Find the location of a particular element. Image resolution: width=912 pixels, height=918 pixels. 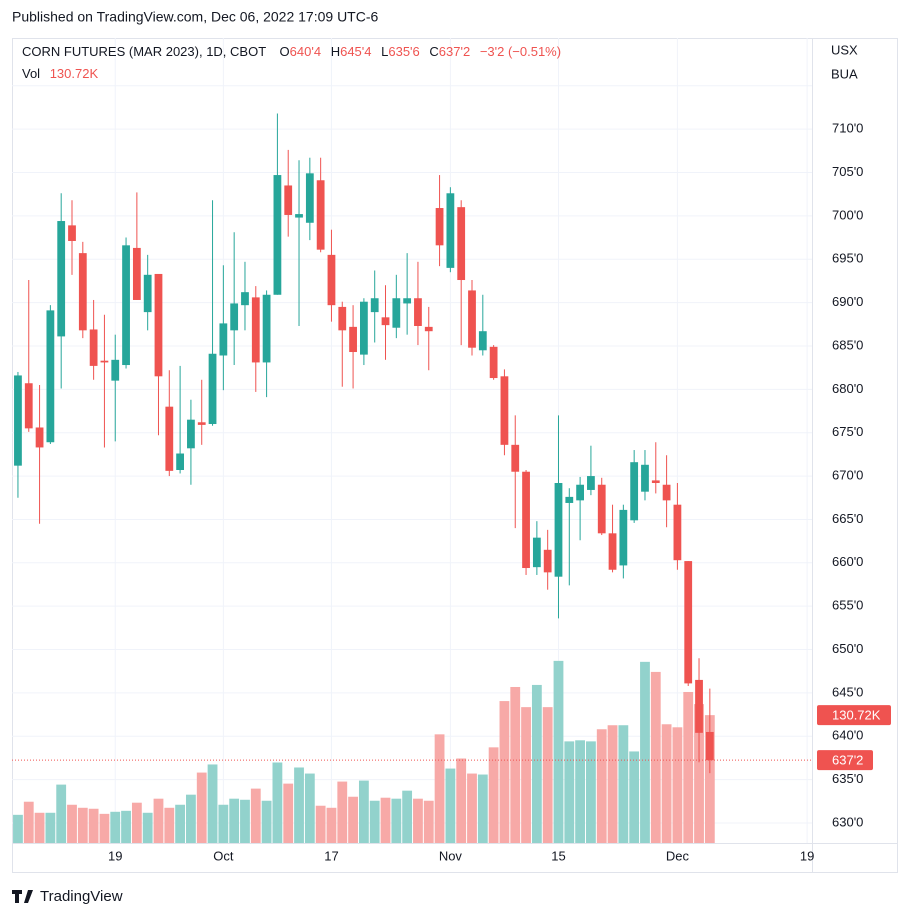

volume-legend: Vol 130.72K is located at coordinates (60, 73).